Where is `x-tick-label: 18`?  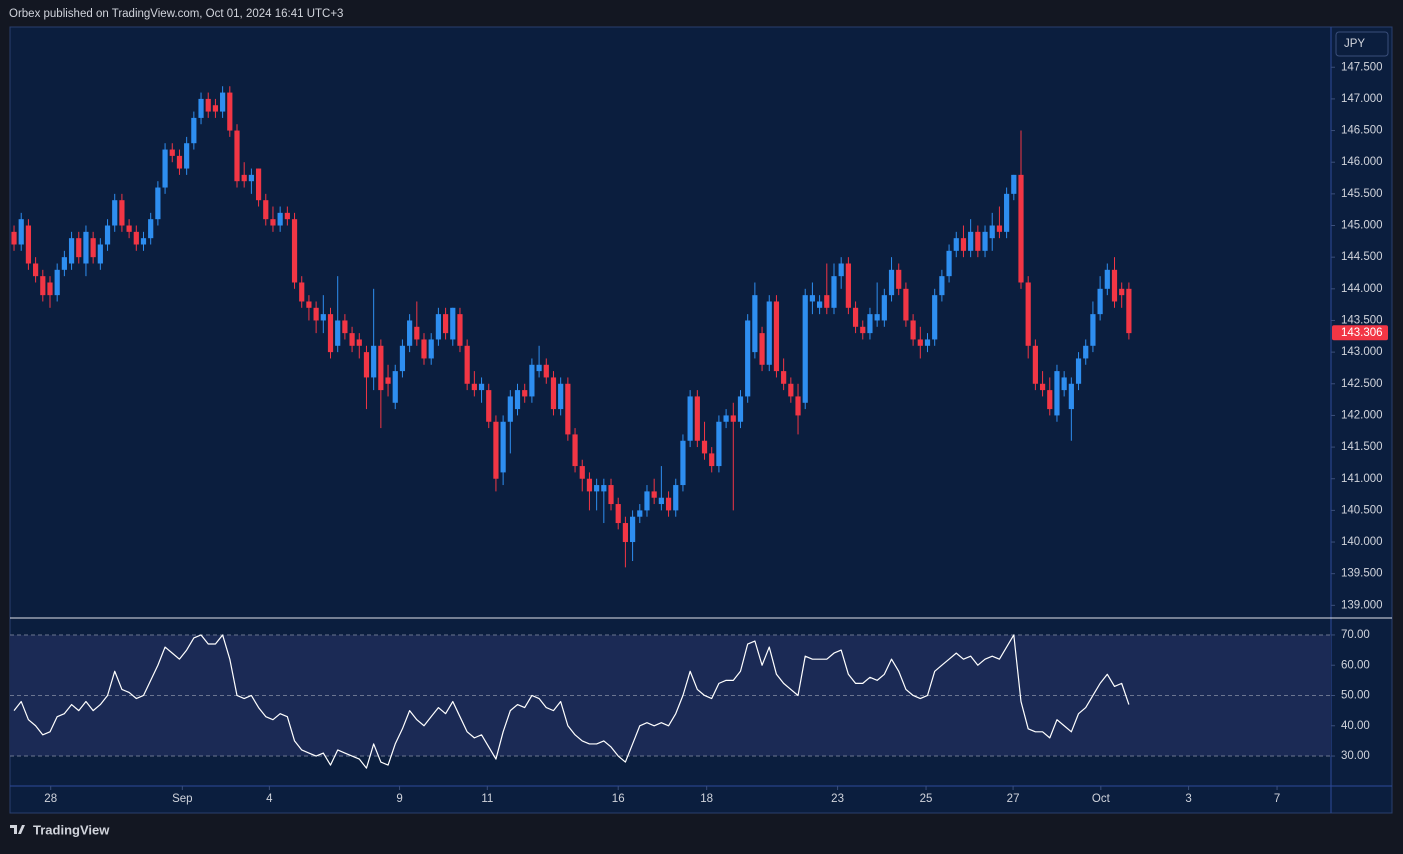
x-tick-label: 18 is located at coordinates (706, 799).